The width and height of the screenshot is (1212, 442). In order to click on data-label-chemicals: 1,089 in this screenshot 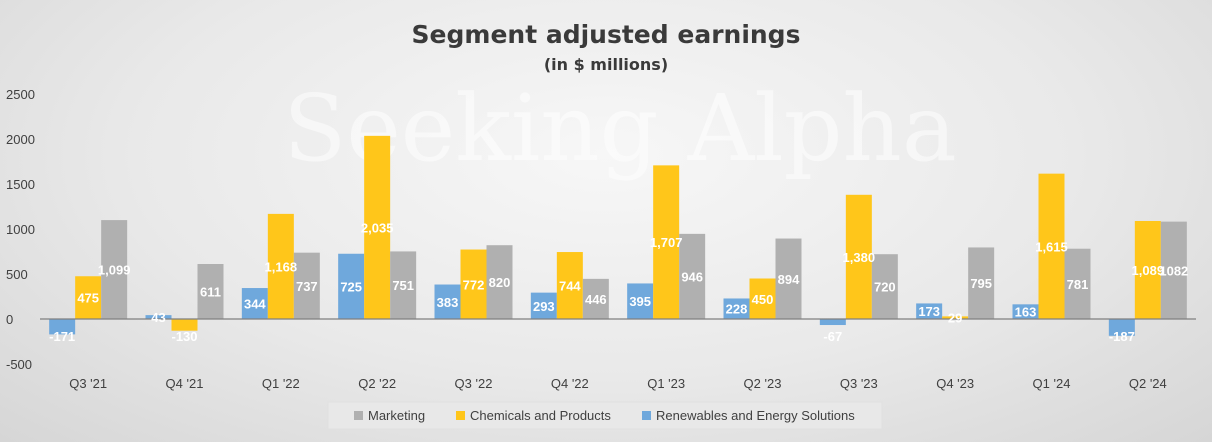, I will do `click(1148, 270)`.